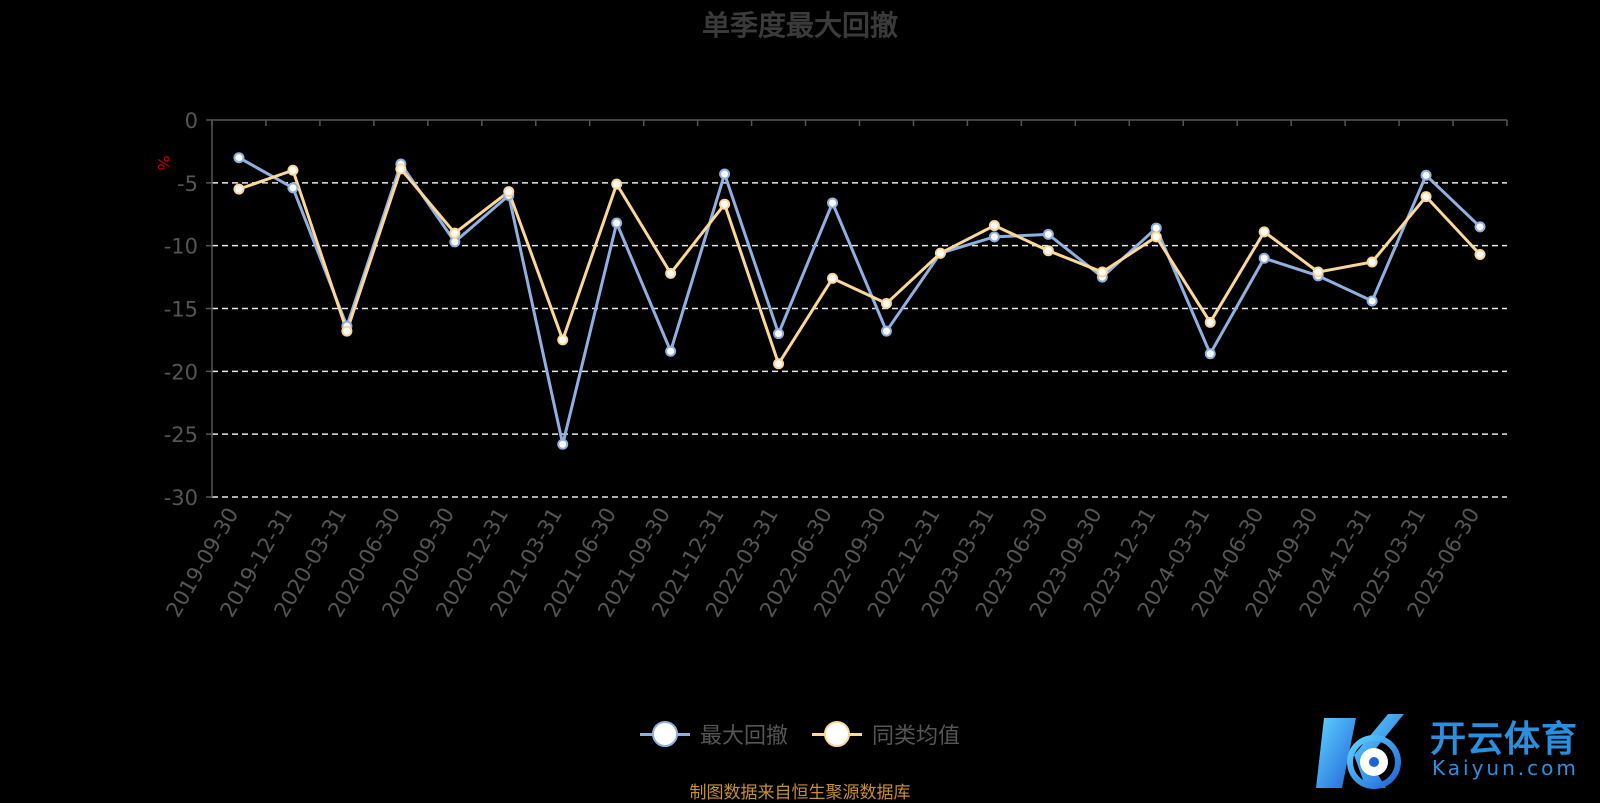 This screenshot has width=1600, height=803. I want to click on y-axis-label: %, so click(163, 162).